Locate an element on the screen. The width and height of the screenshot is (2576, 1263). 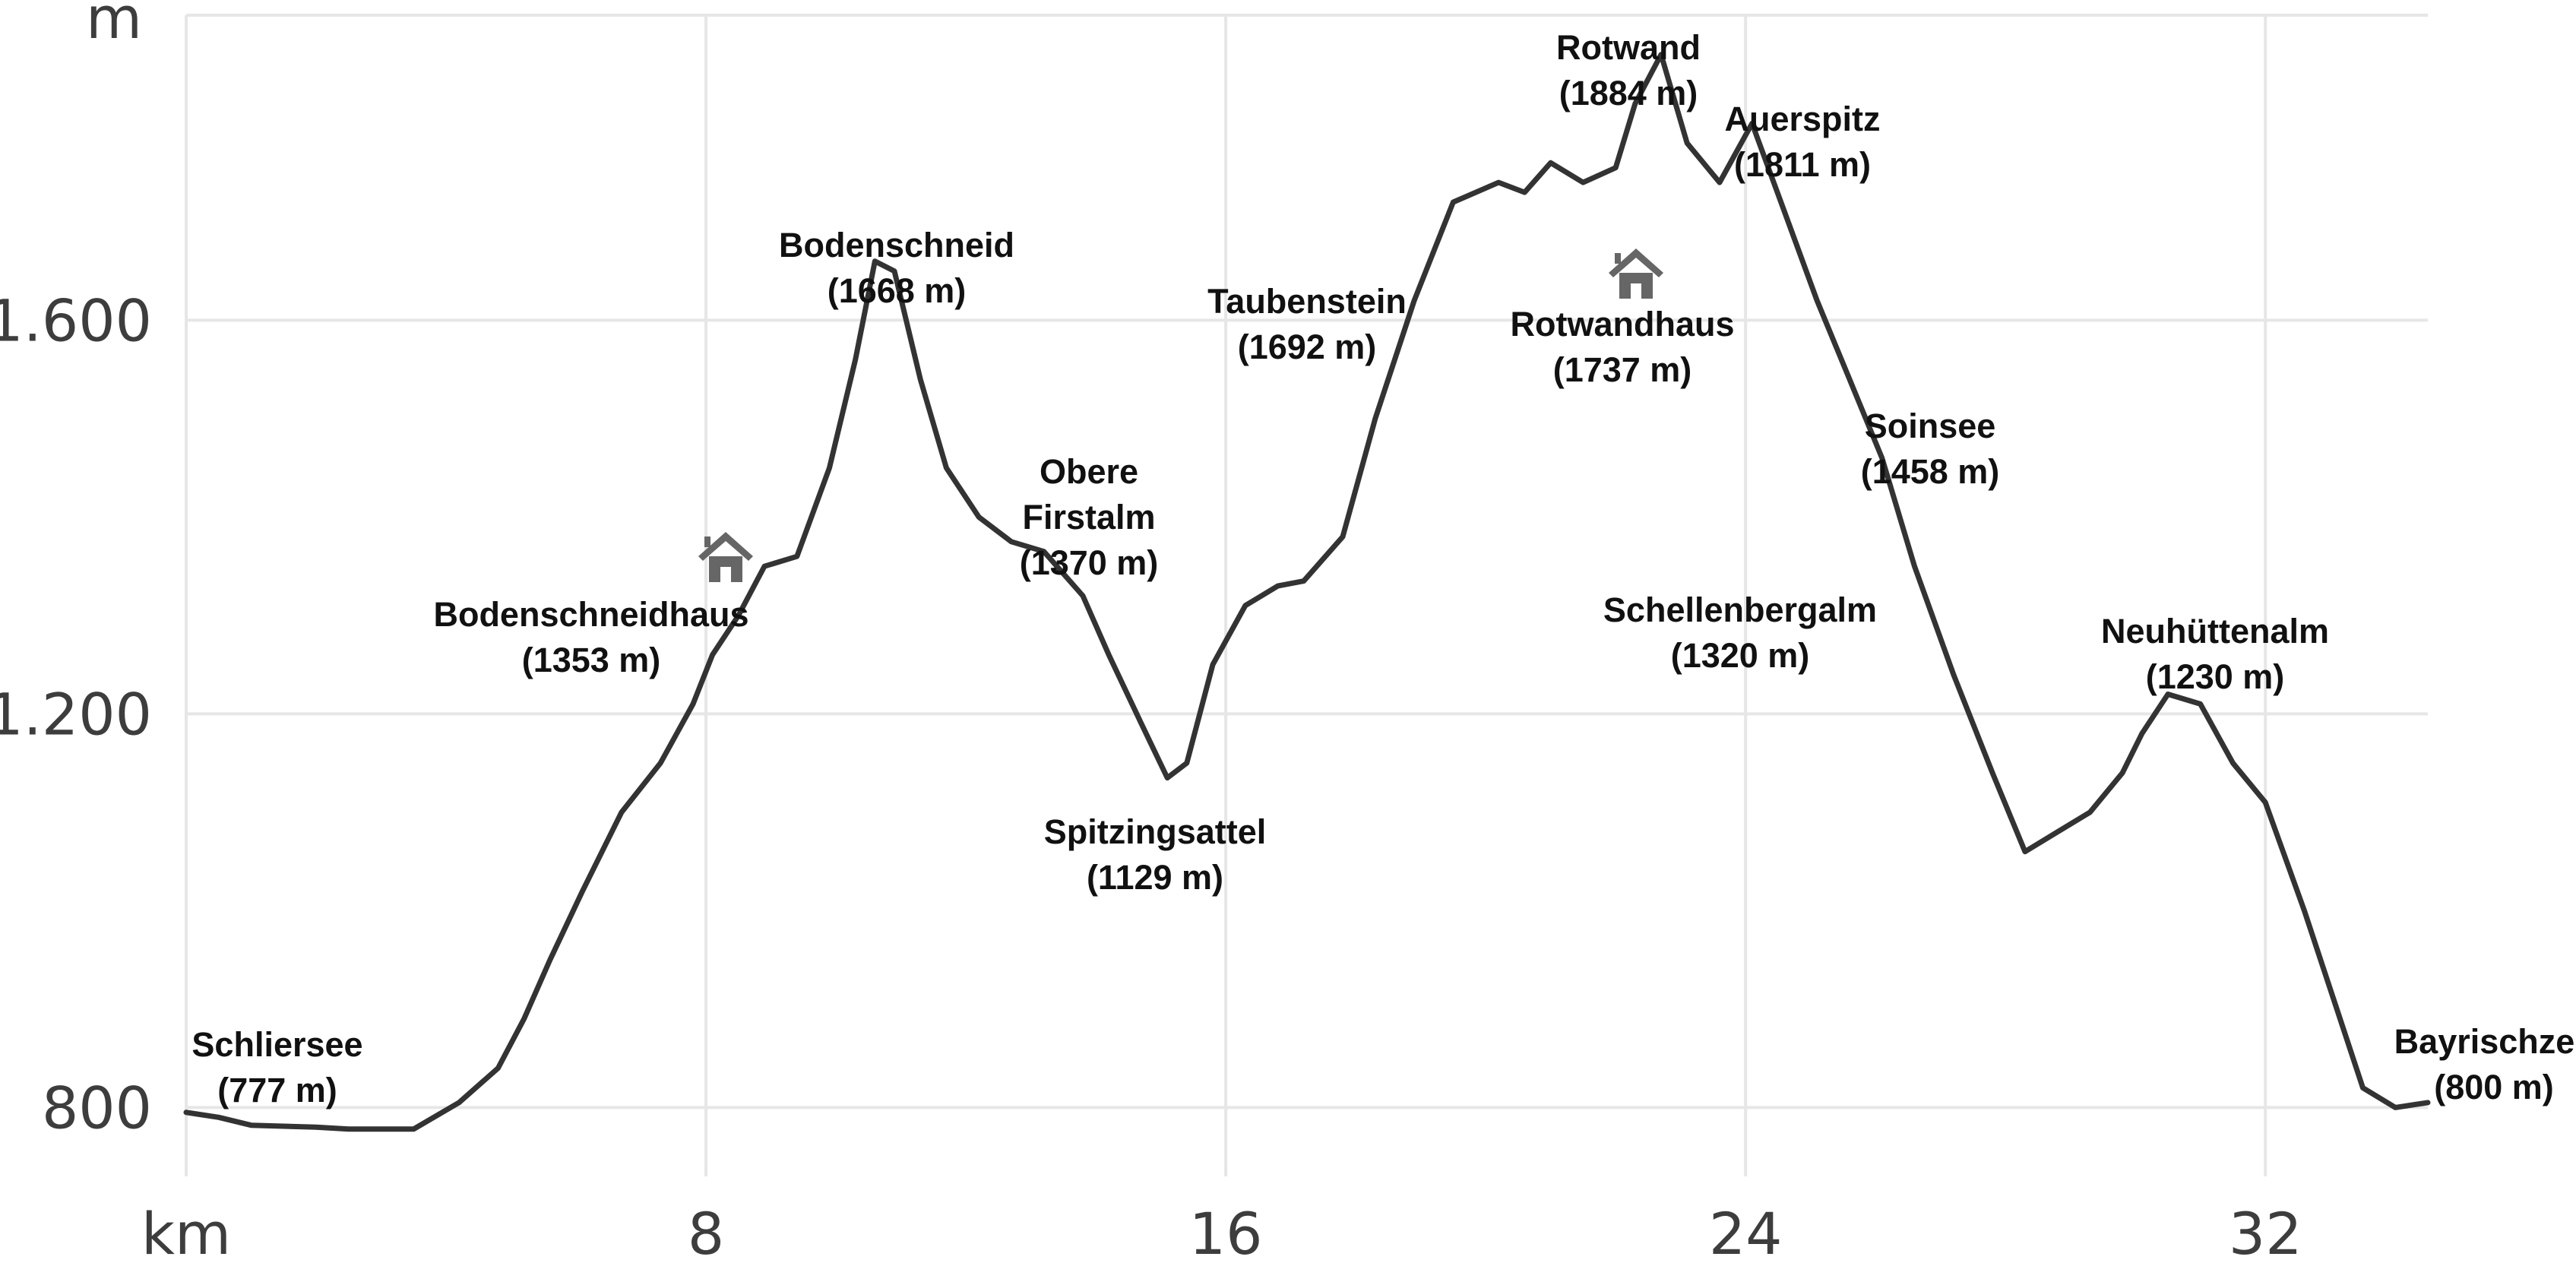
annotation-elevation: (1320 m) is located at coordinates (1740, 655).